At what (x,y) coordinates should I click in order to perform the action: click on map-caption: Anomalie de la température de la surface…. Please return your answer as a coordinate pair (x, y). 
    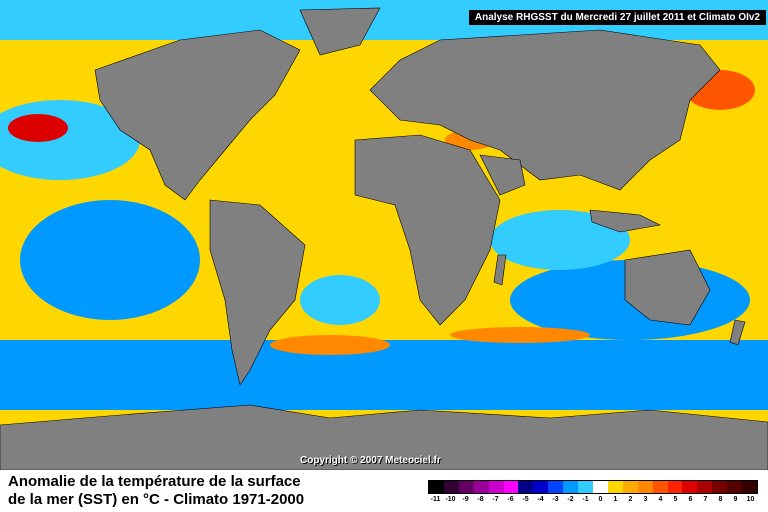
    Looking at the image, I should click on (156, 491).